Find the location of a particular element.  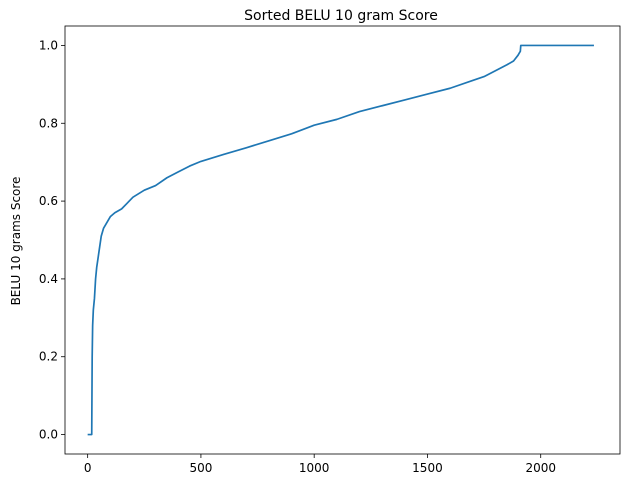

y-tick-label: 0.8 is located at coordinates (48, 123).